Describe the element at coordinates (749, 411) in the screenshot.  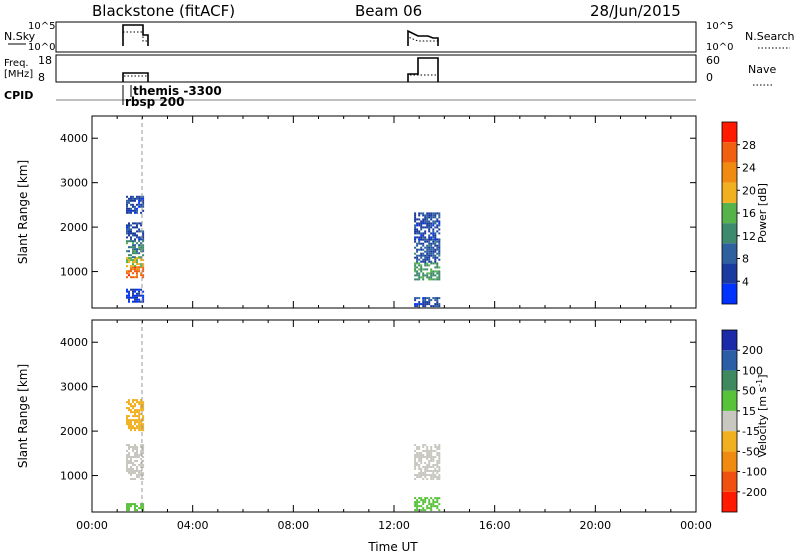
I see `velocity-colorbar-label: 15` at that location.